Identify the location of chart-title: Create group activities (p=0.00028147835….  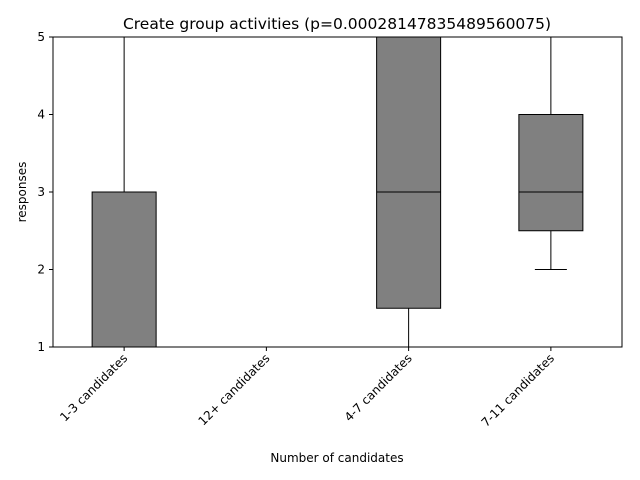
(337, 24).